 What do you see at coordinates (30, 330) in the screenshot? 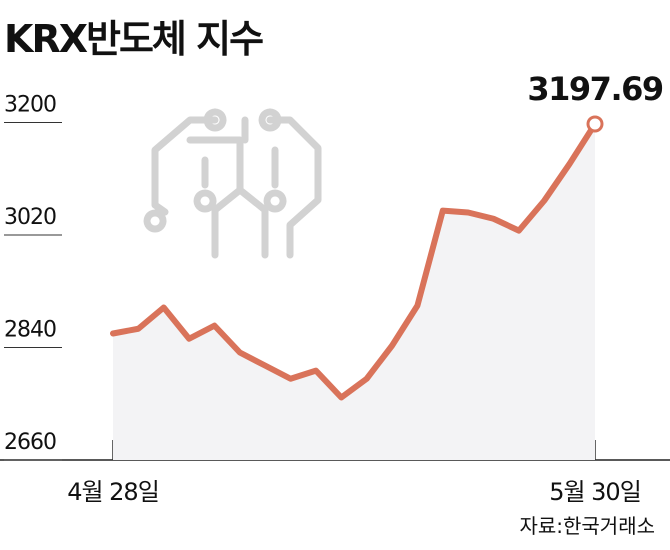
I see `y-tick-label: 2840` at bounding box center [30, 330].